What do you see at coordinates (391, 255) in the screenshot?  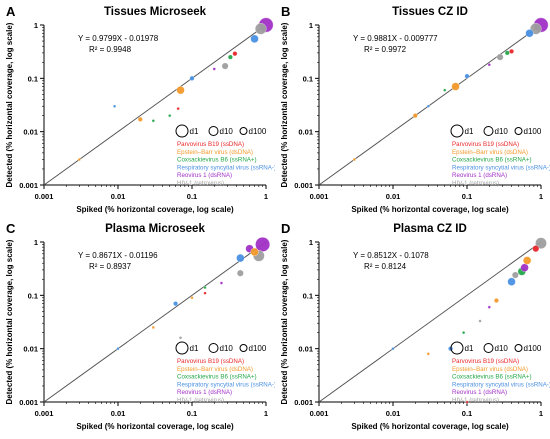 I see `regression-equation: Y = 0.8512X - 0.1078` at bounding box center [391, 255].